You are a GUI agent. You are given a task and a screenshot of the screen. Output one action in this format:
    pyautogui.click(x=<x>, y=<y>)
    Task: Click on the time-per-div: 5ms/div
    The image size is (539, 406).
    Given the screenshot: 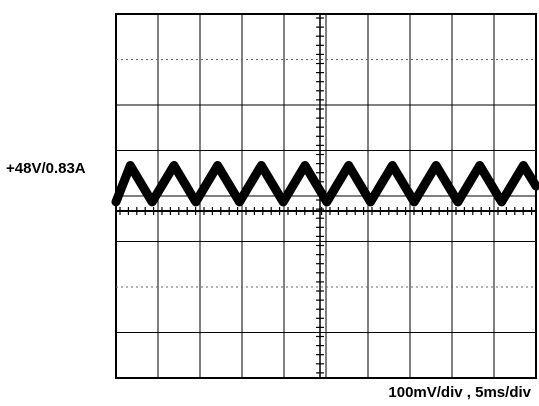 What is the action you would take?
    pyautogui.click(x=503, y=392)
    